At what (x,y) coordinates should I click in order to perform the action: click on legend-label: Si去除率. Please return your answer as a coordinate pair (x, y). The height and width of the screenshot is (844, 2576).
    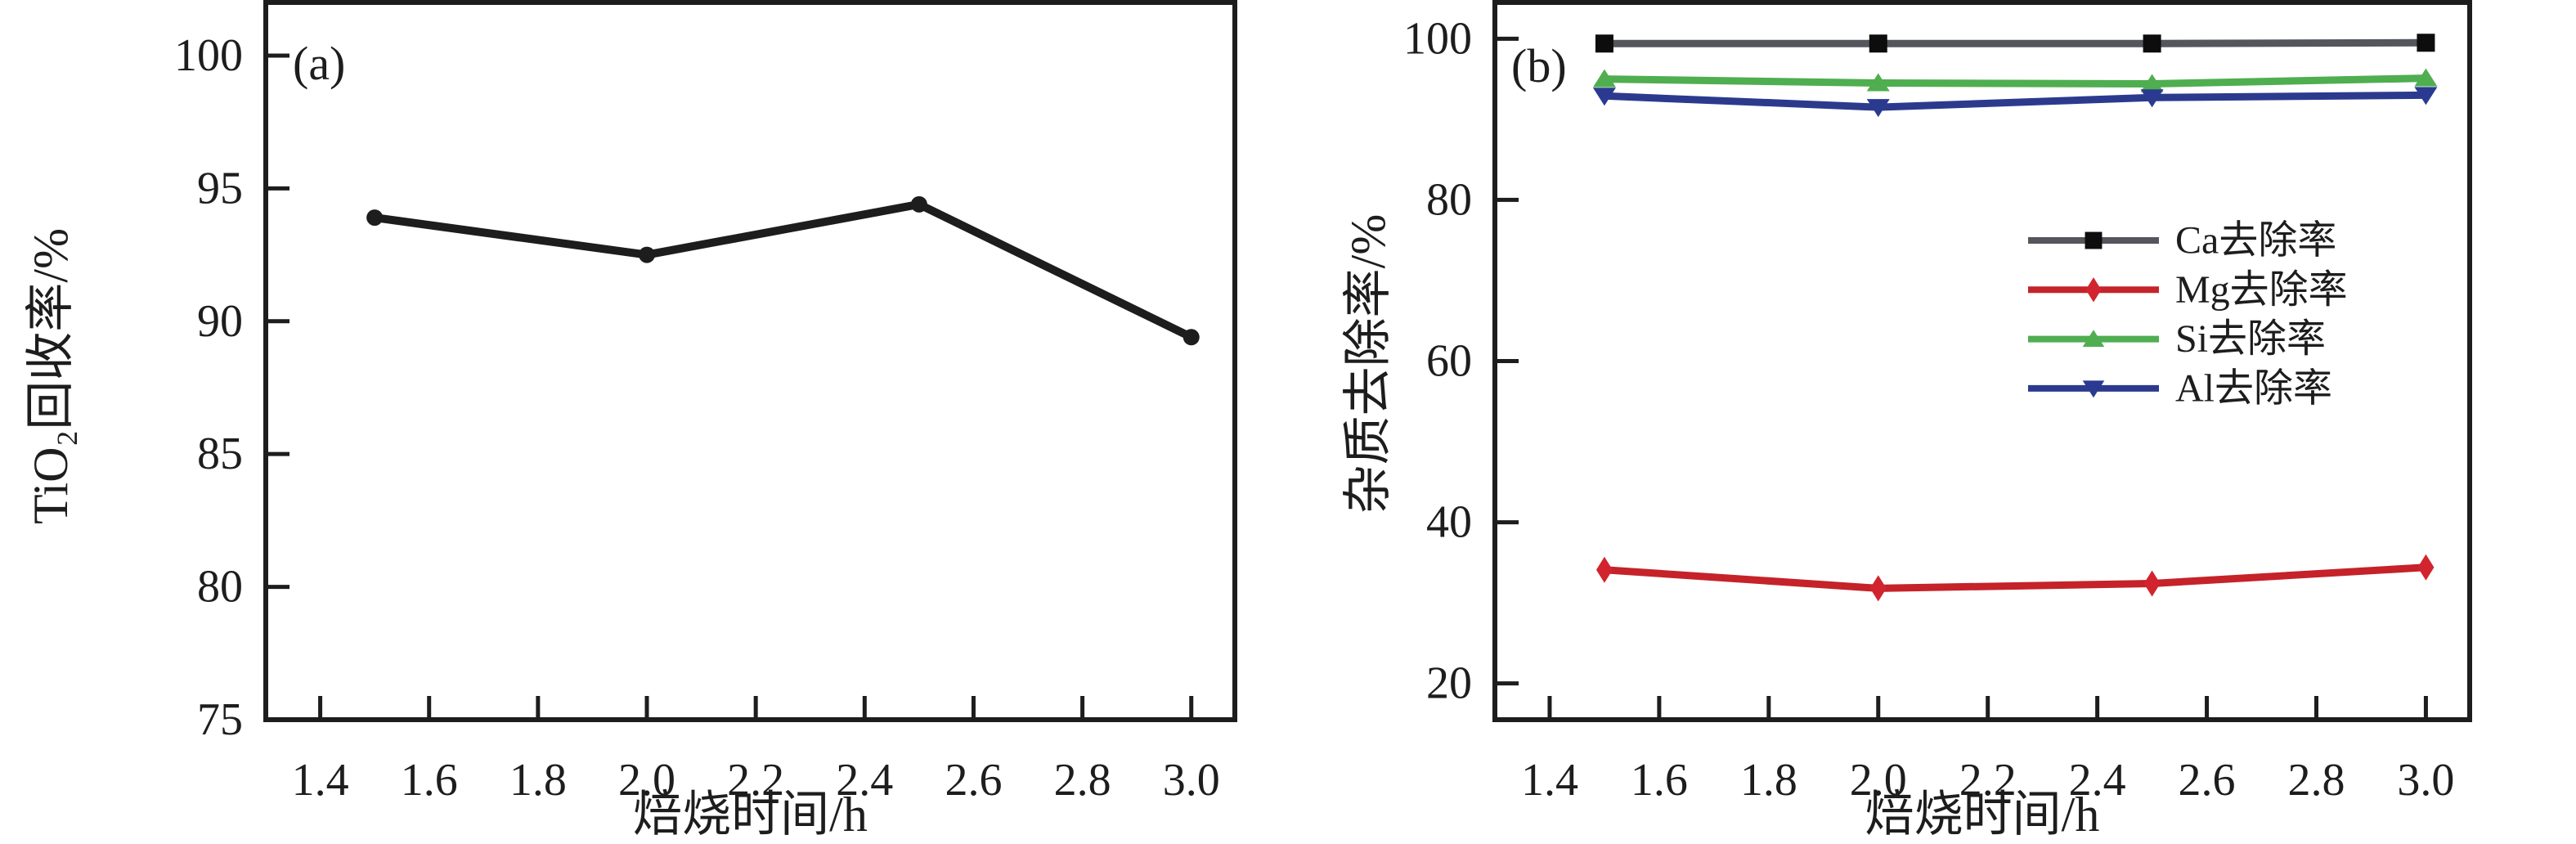
    Looking at the image, I should click on (2250, 339).